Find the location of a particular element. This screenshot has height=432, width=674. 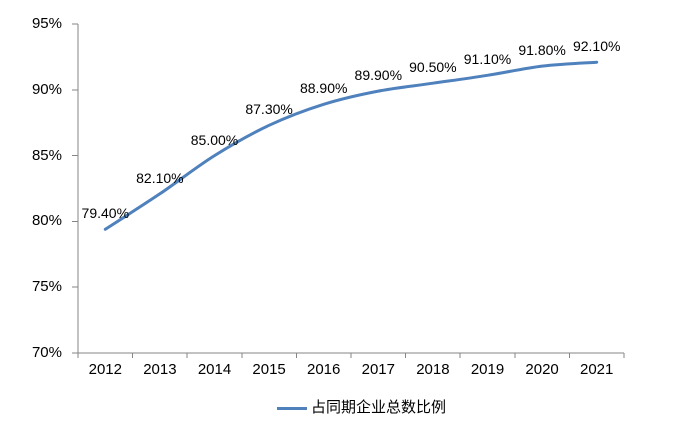

x-axis-tick-label: 2012 is located at coordinates (105, 369).